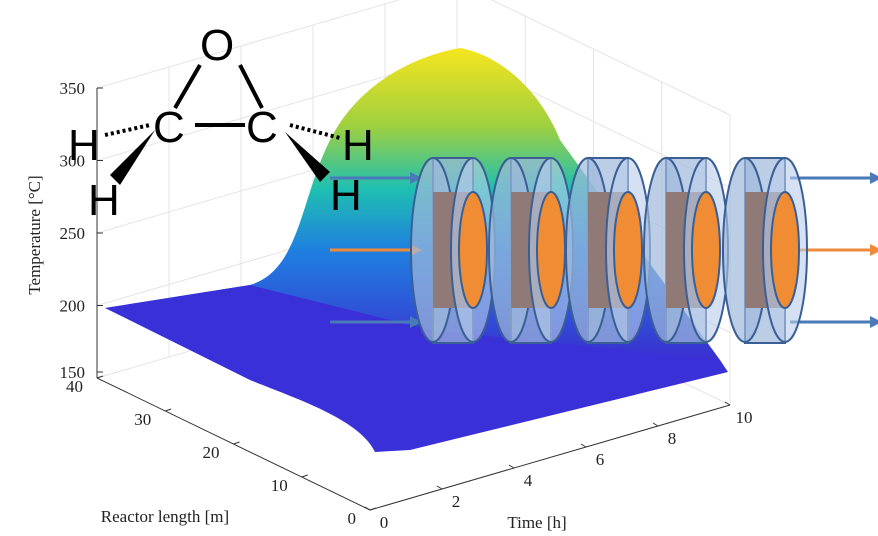  I want to click on x-tick-label: 0, so click(384, 522).